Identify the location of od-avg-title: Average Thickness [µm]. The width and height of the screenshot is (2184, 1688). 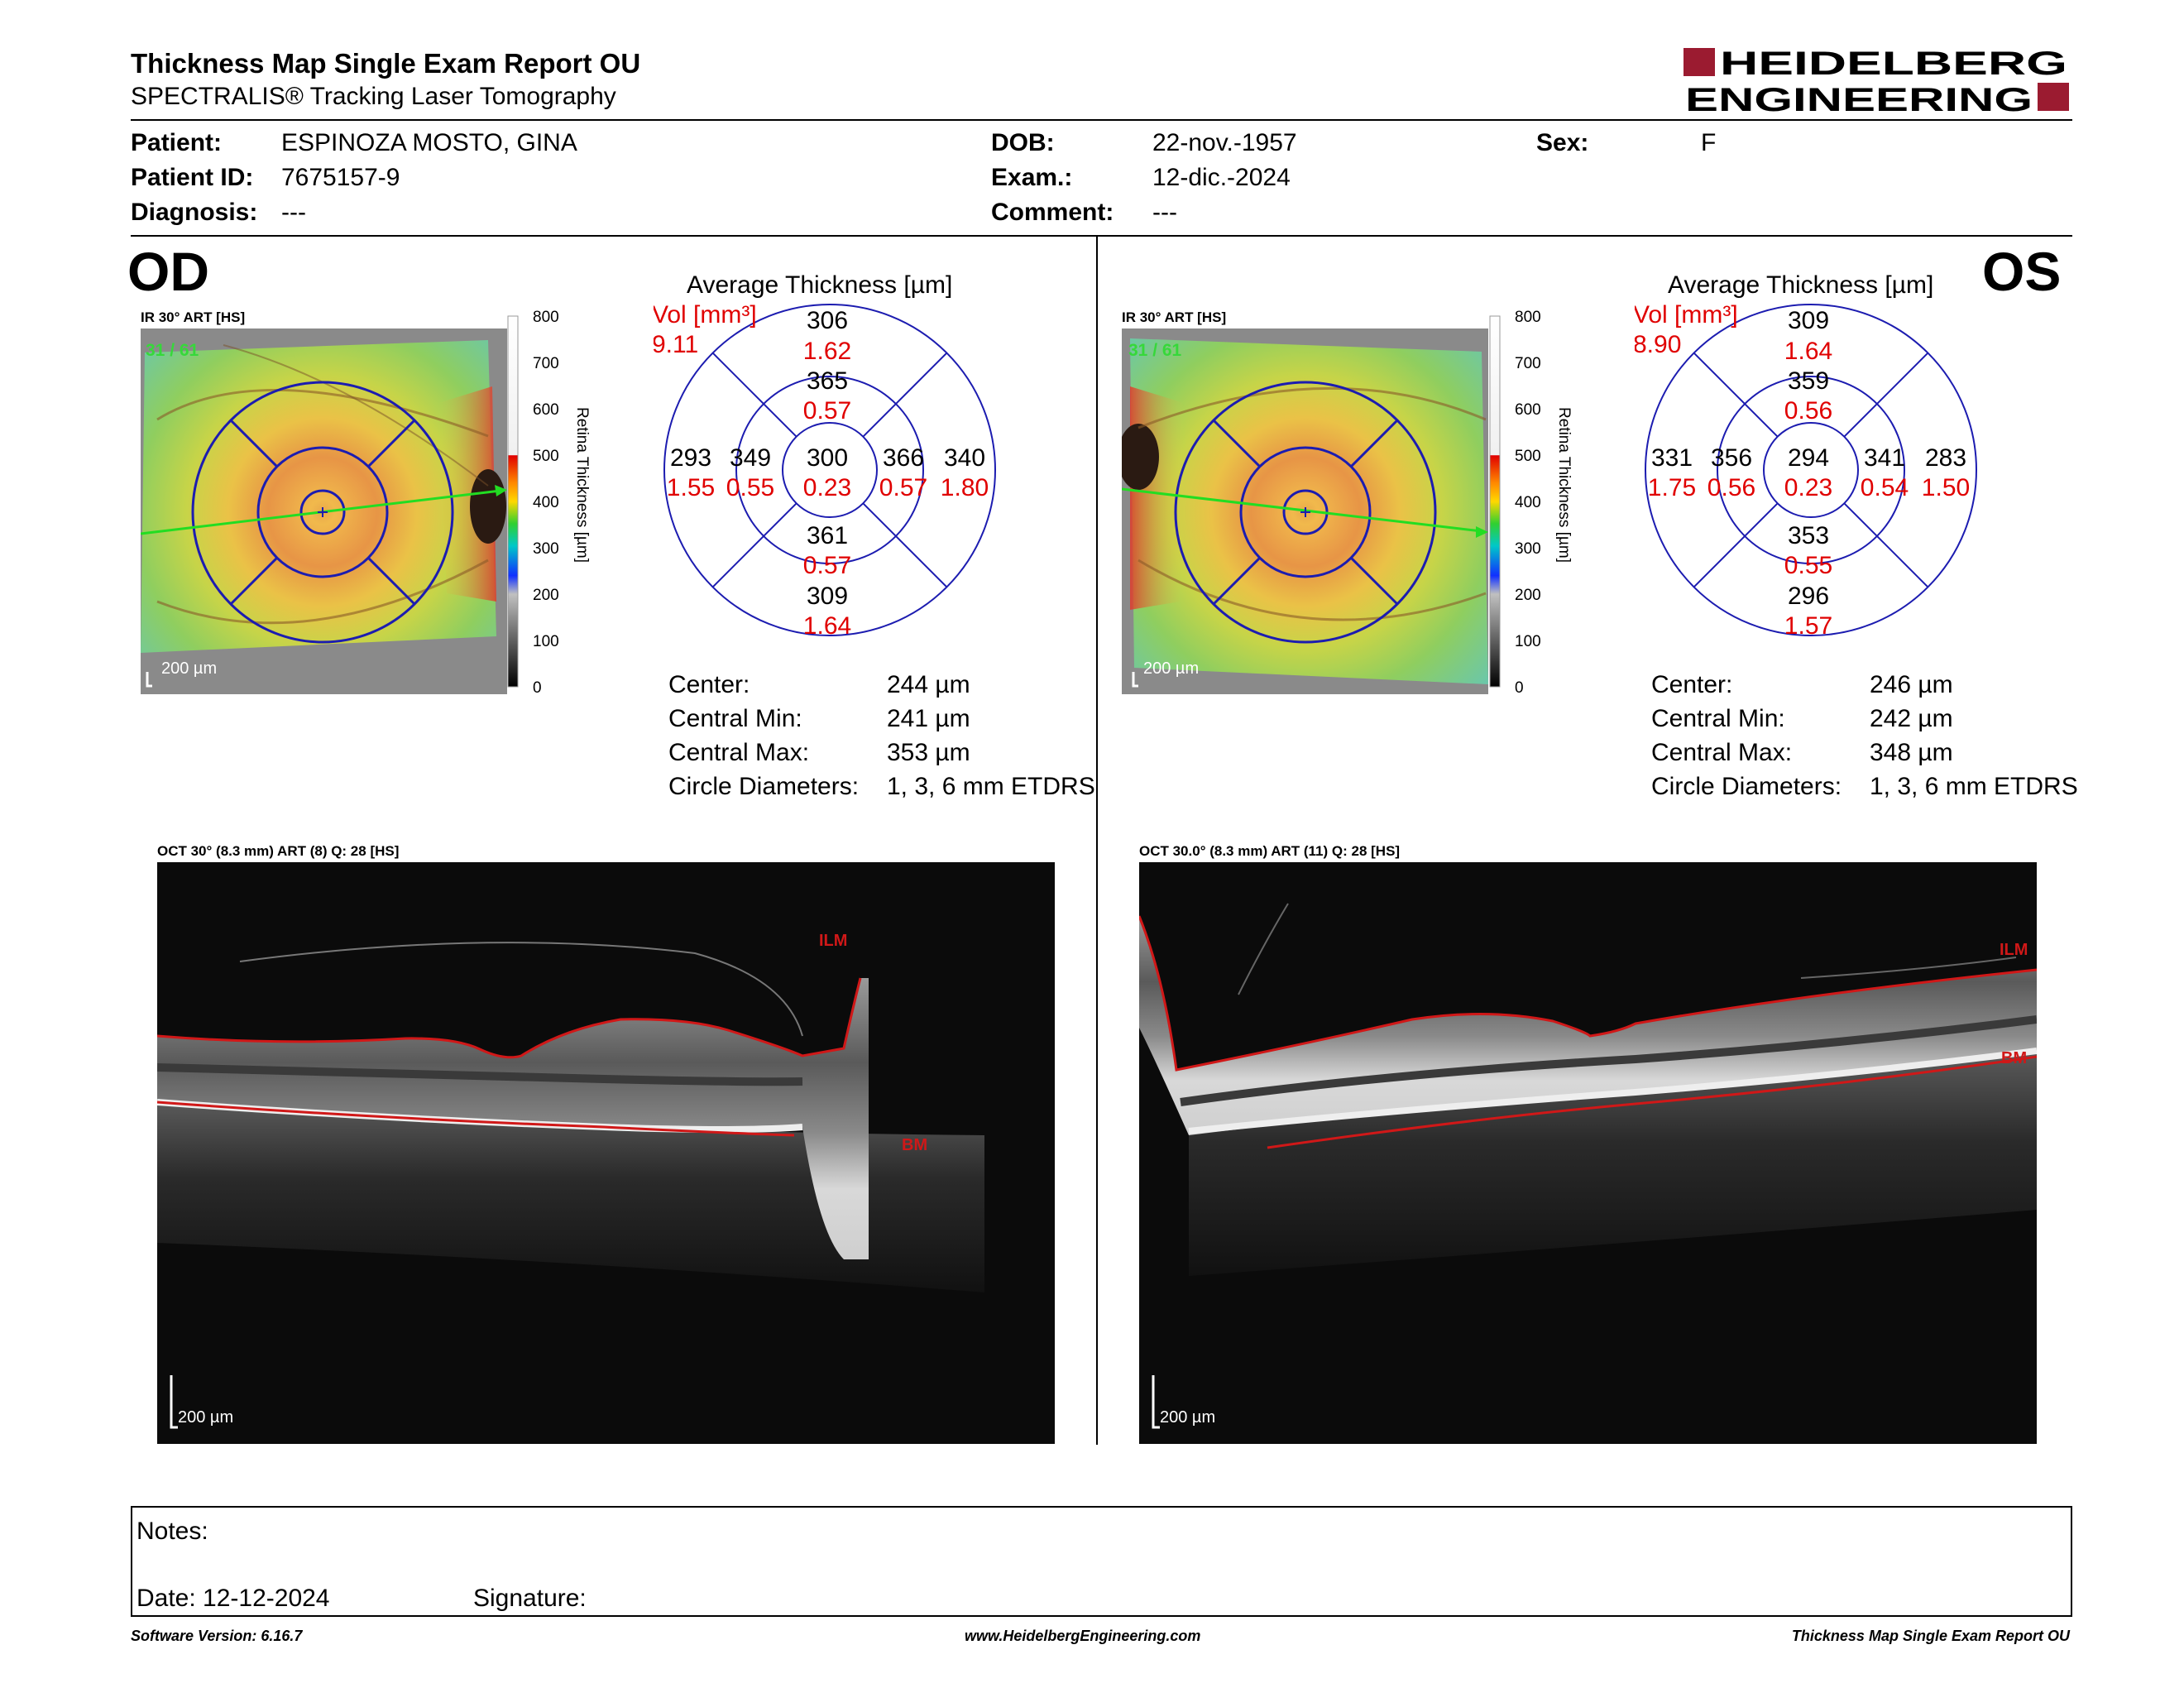
(820, 285).